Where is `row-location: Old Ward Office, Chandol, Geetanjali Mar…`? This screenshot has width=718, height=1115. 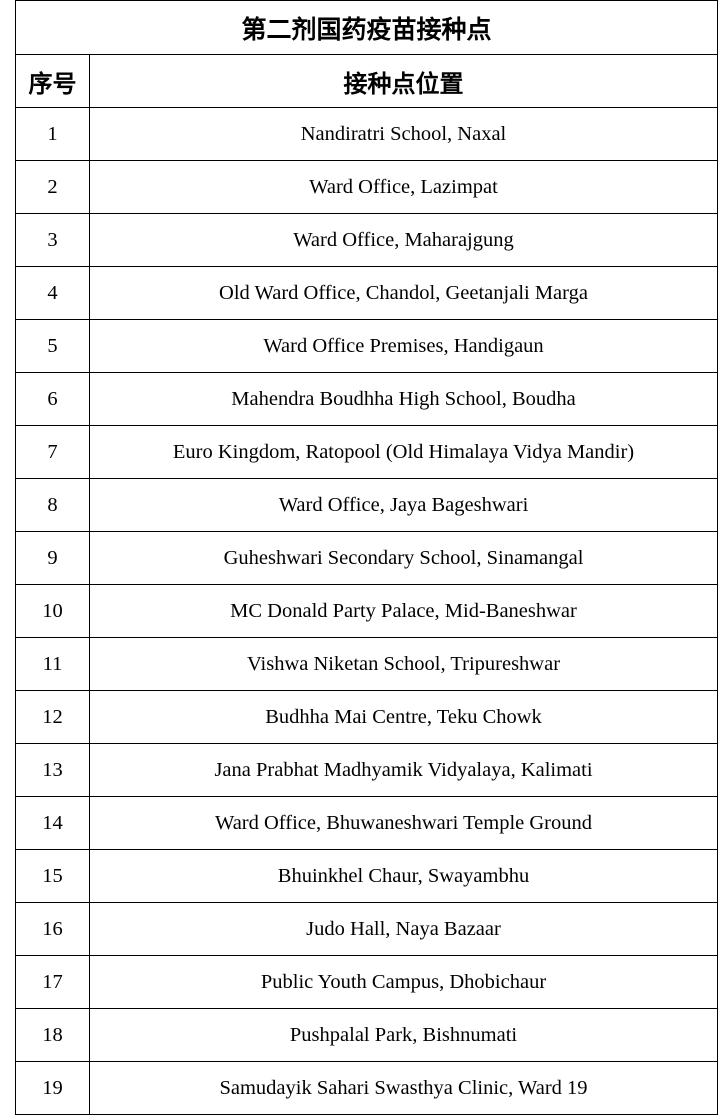 row-location: Old Ward Office, Chandol, Geetanjali Mar… is located at coordinates (403, 293).